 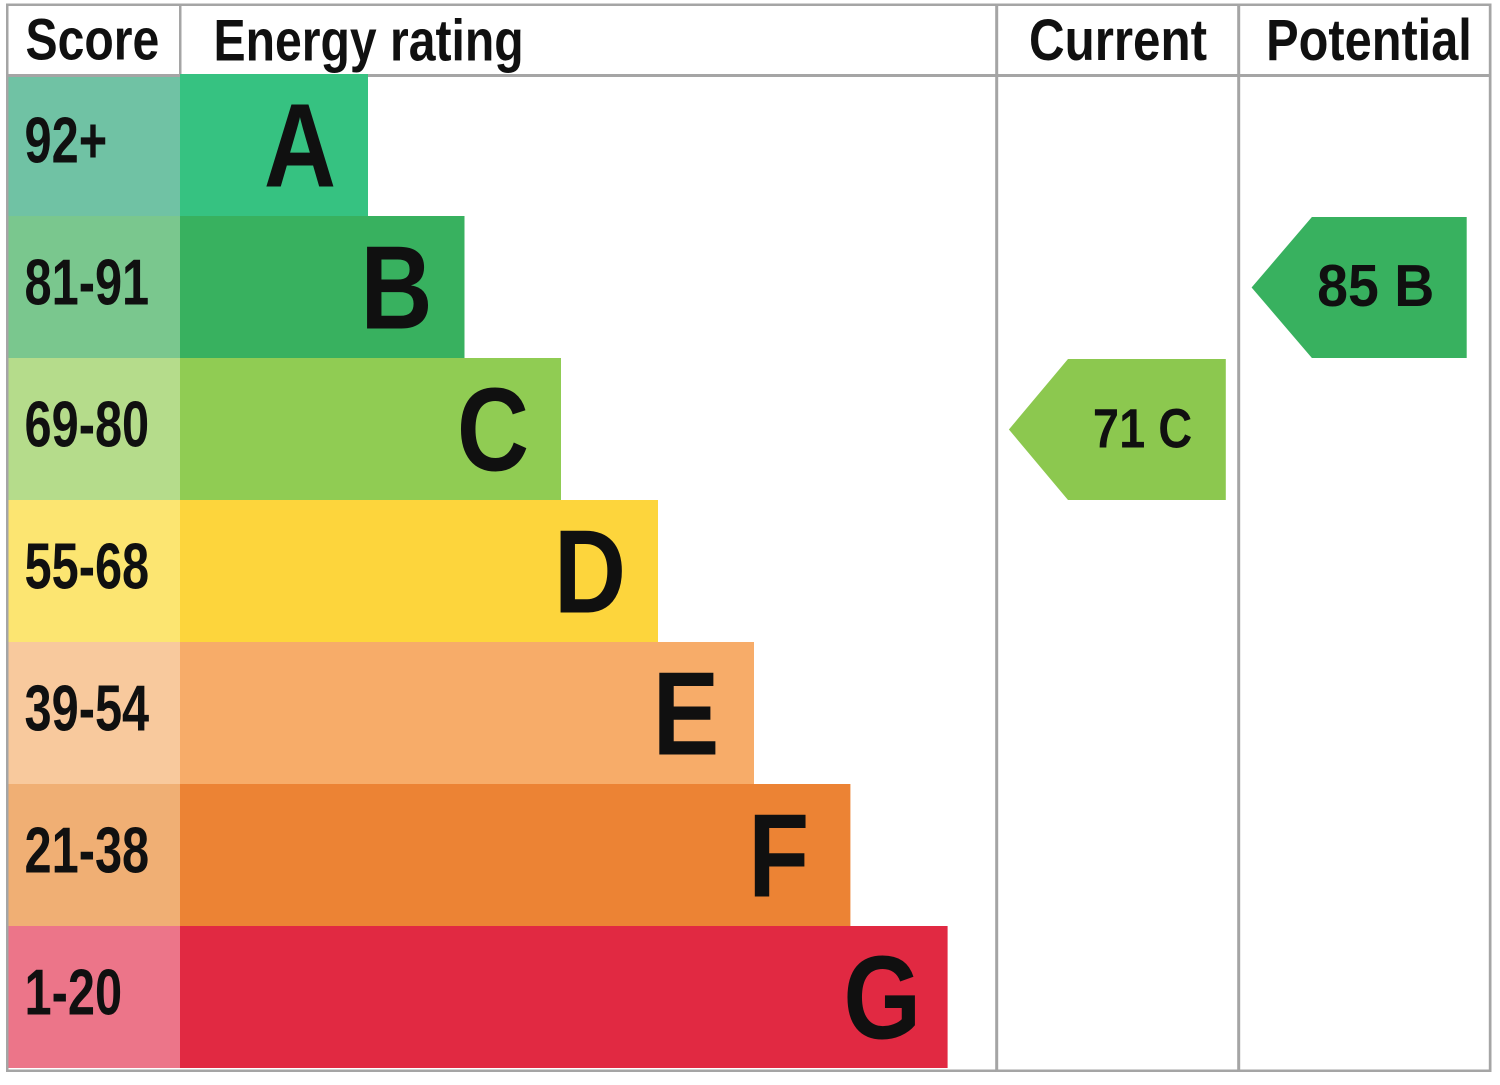 I want to click on svg-text: E, so click(x=686, y=714).